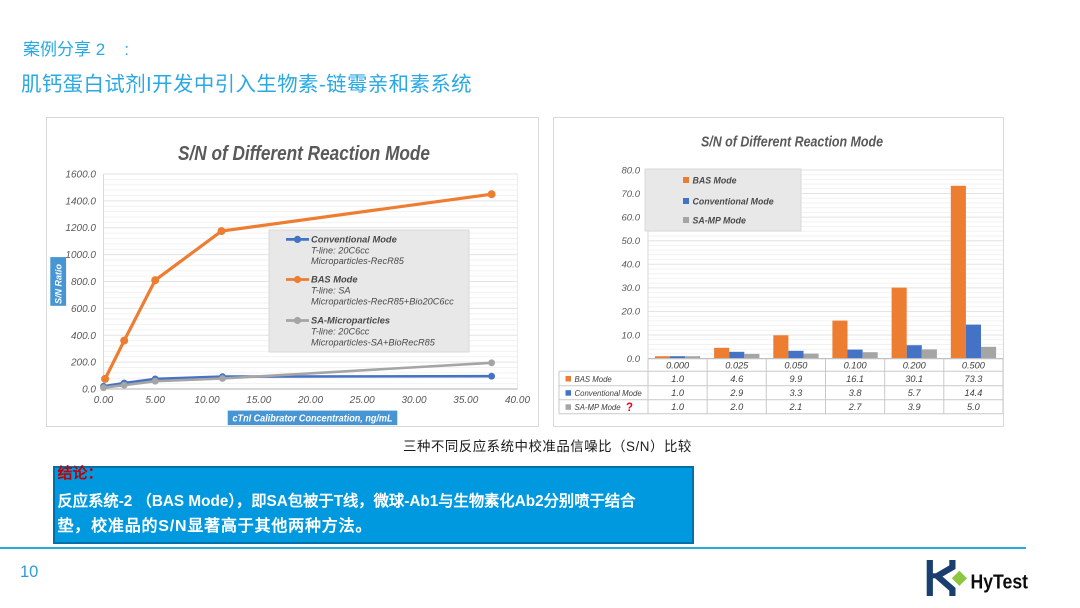 This screenshot has height=608, width=1080. I want to click on svg-text: 4.6, so click(737, 379).